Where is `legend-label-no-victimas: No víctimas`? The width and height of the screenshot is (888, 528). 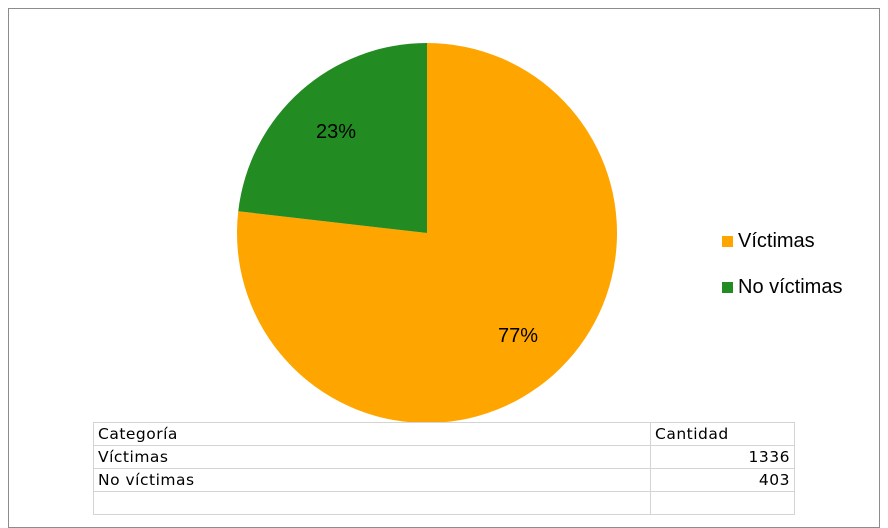
legend-label-no-victimas: No víctimas is located at coordinates (790, 286).